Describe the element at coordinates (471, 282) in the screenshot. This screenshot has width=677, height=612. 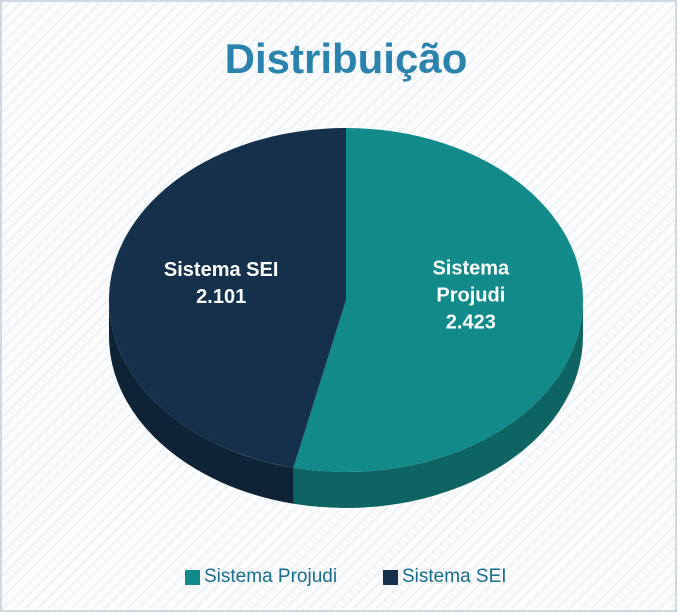
I see `data-label-category: Sistema Projudi` at that location.